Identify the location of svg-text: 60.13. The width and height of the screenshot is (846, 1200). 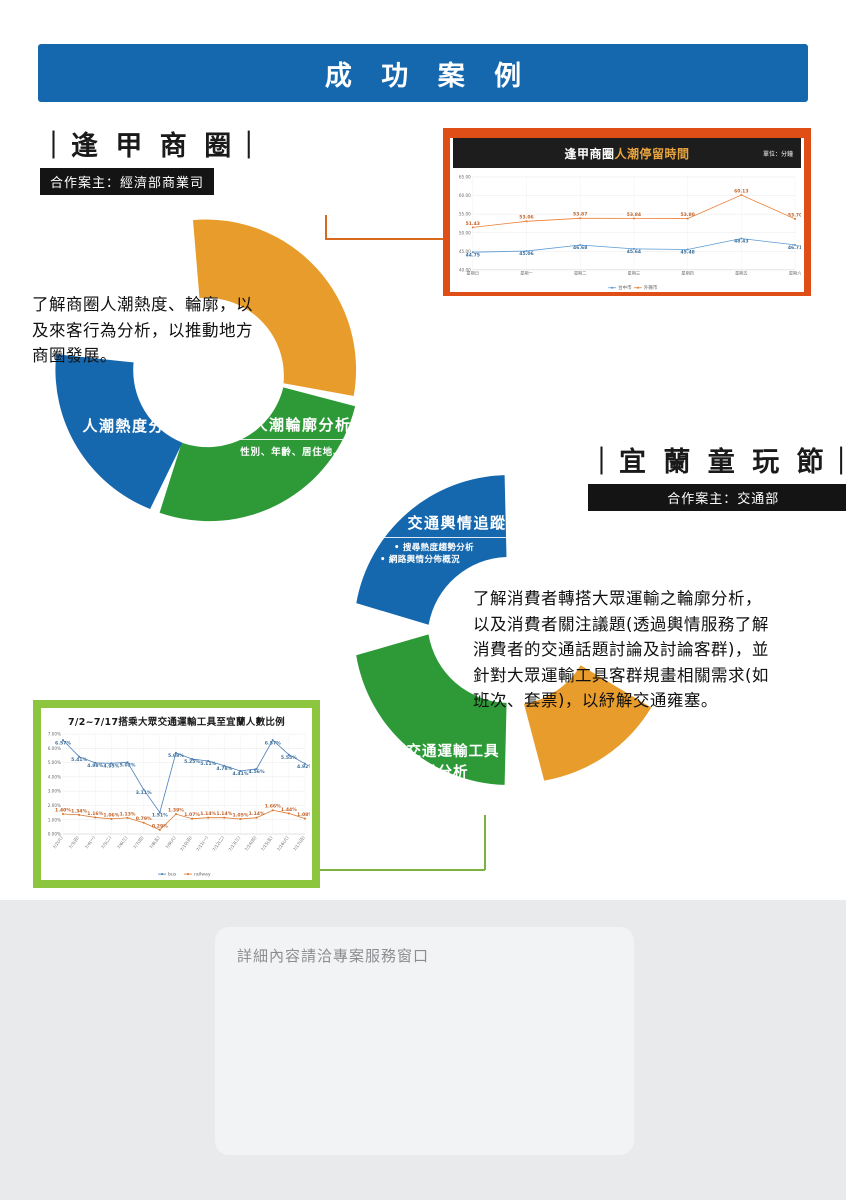
(741, 191).